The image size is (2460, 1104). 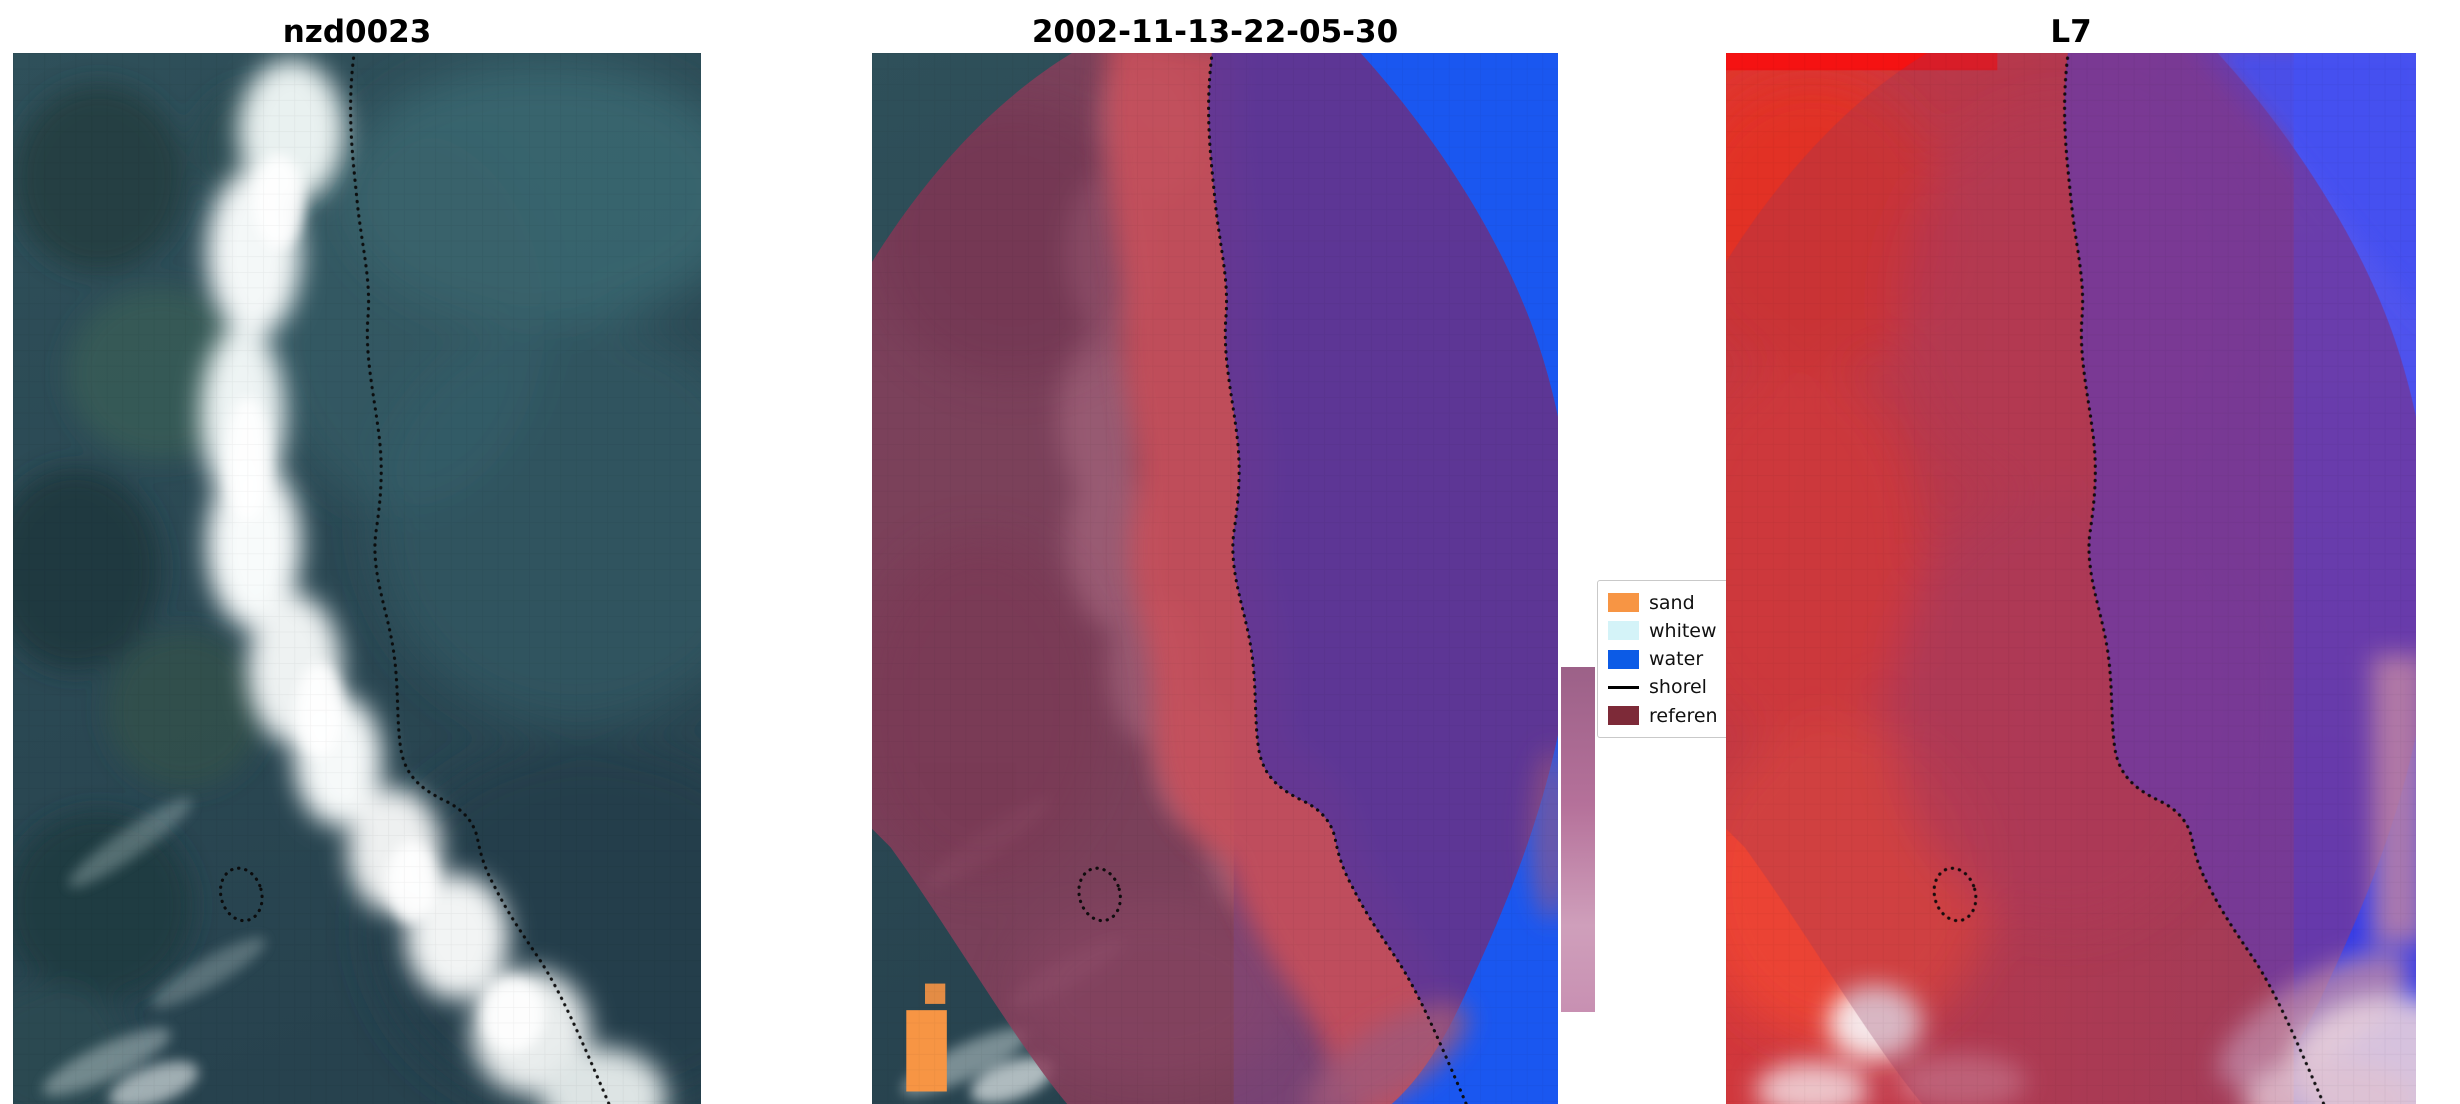 I want to click on legend-item-reference: referen, so click(x=1697, y=715).